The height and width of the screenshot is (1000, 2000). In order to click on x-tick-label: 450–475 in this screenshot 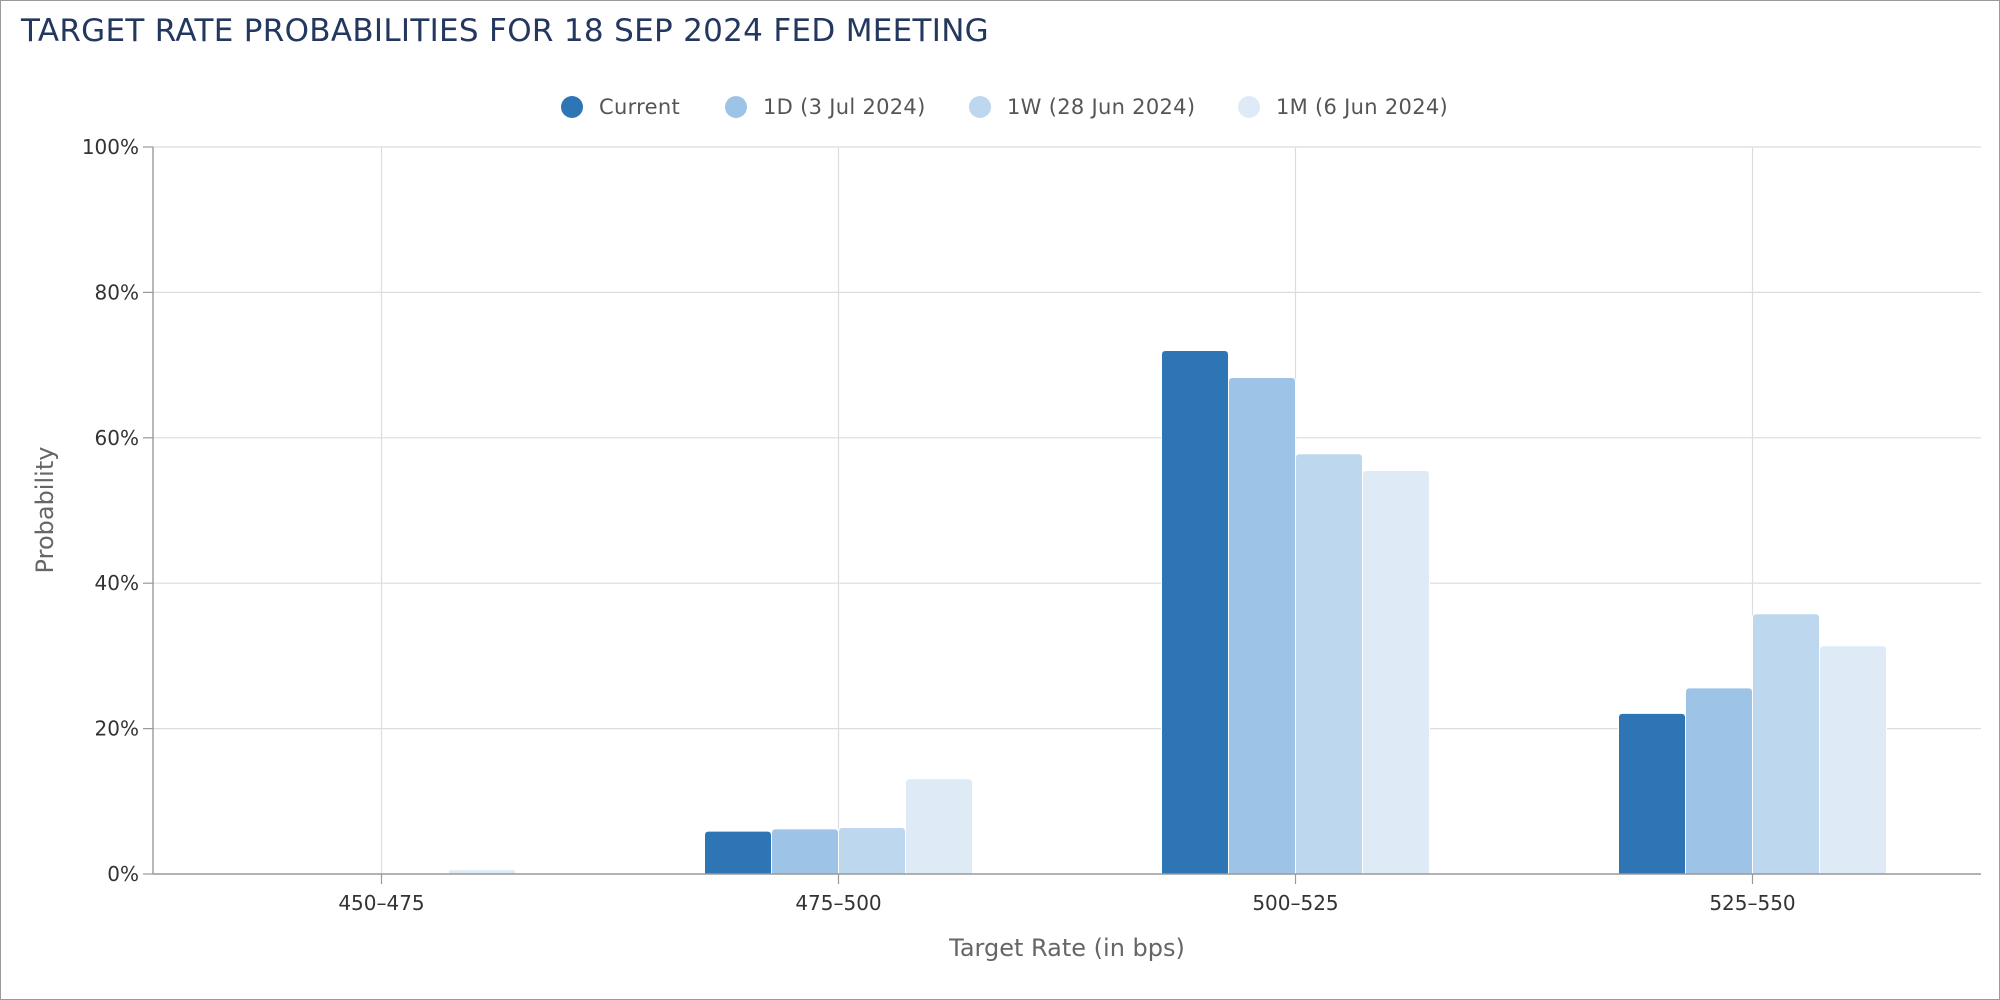, I will do `click(381, 903)`.